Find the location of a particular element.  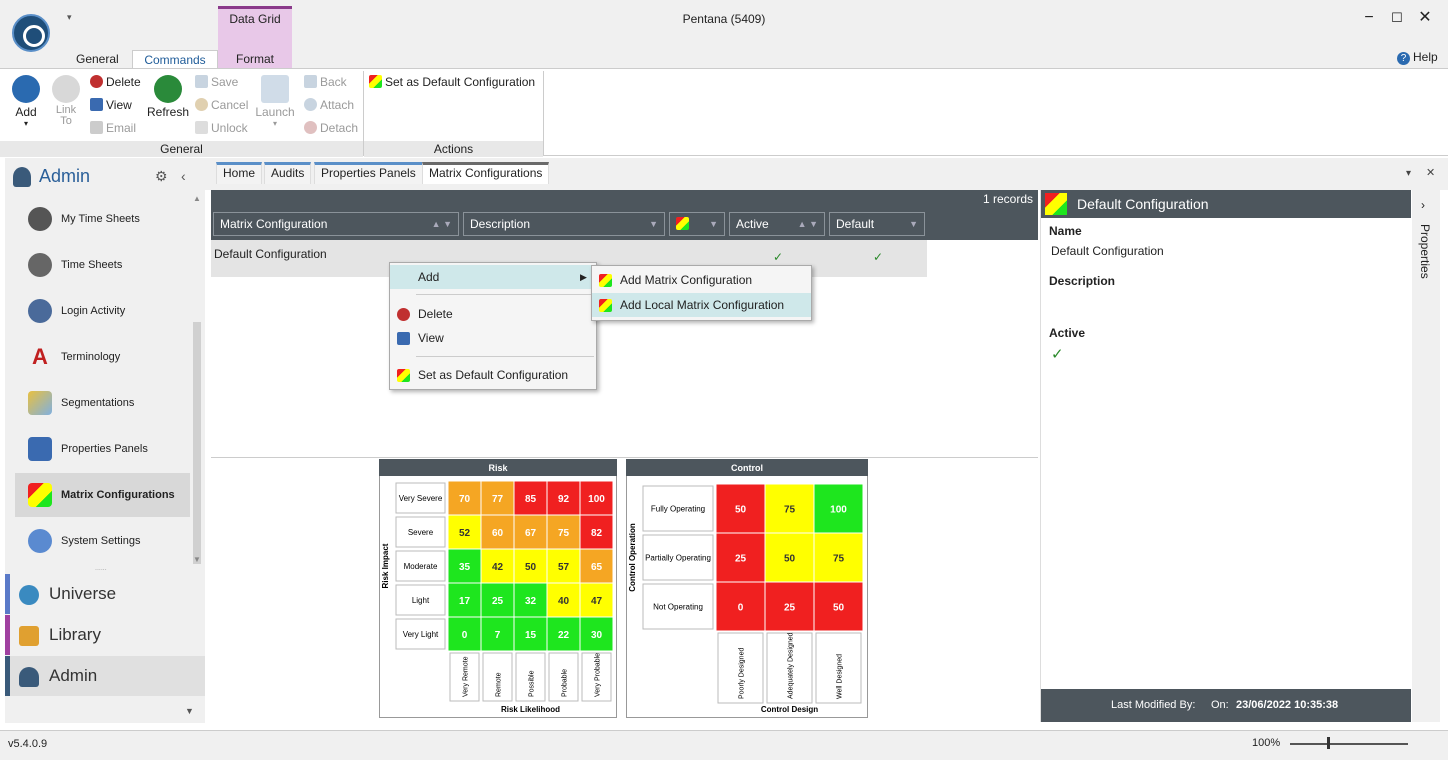

module-universe: Universe is located at coordinates (105, 594).